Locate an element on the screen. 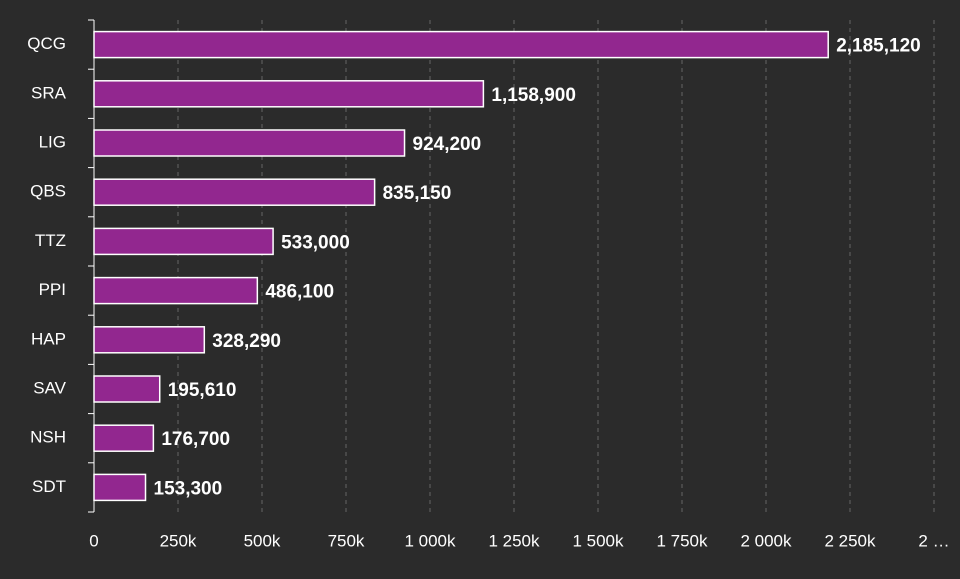 This screenshot has height=579, width=960. x-tick-label: 0 is located at coordinates (93, 540).